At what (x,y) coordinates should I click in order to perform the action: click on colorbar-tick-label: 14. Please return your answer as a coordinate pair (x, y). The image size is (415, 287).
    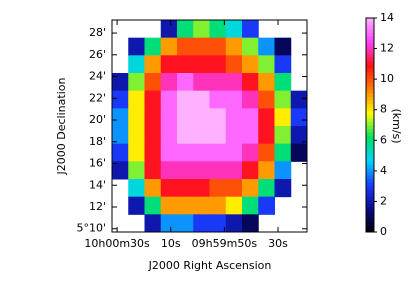
    Looking at the image, I should click on (387, 17).